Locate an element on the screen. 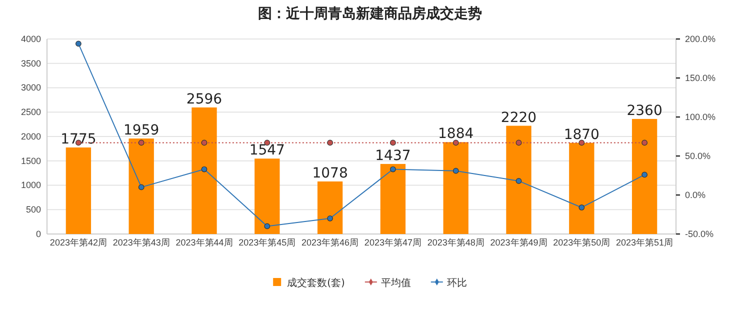 The image size is (740, 312). data-label: 1870 is located at coordinates (582, 134).